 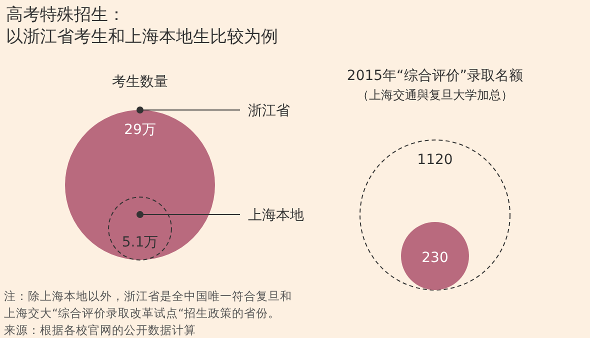 What do you see at coordinates (142, 37) in the screenshot?
I see `text: 以浙江省考生和上海本地生比较为例` at bounding box center [142, 37].